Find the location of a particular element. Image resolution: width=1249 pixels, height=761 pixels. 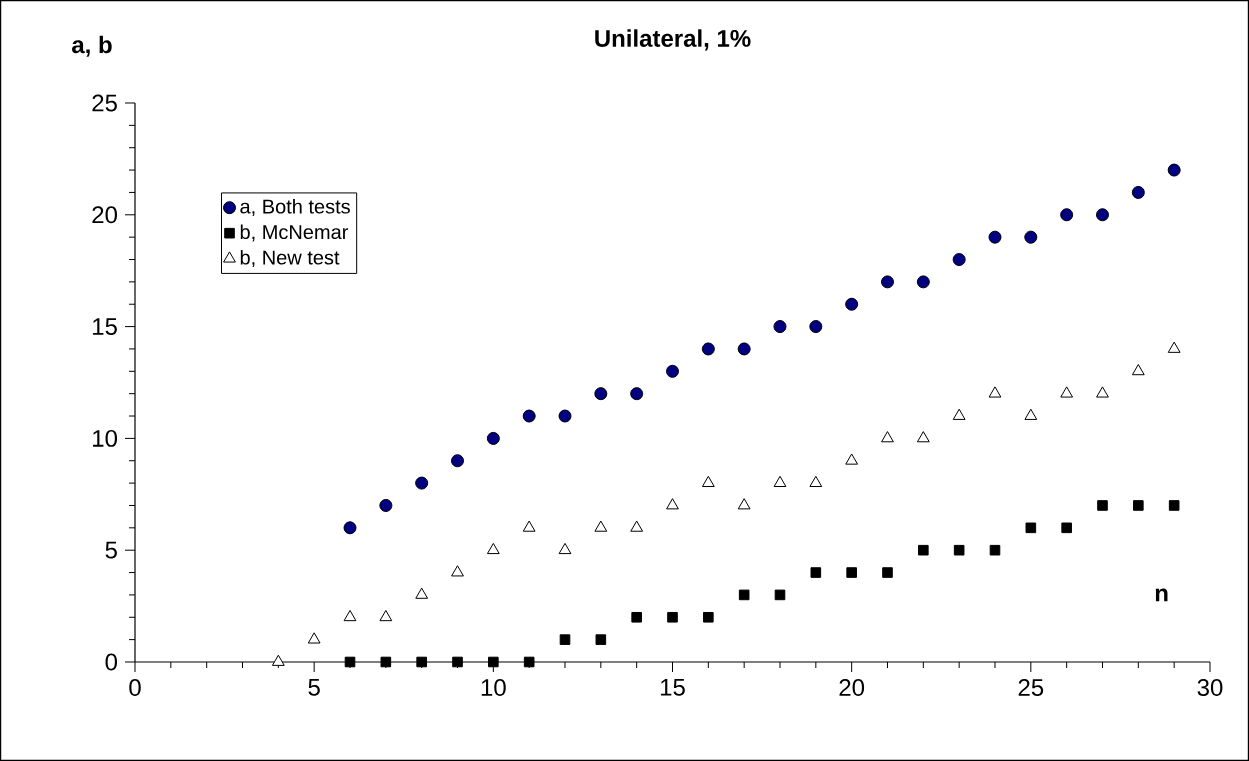

y-tick-label: 25 is located at coordinates (104, 103).